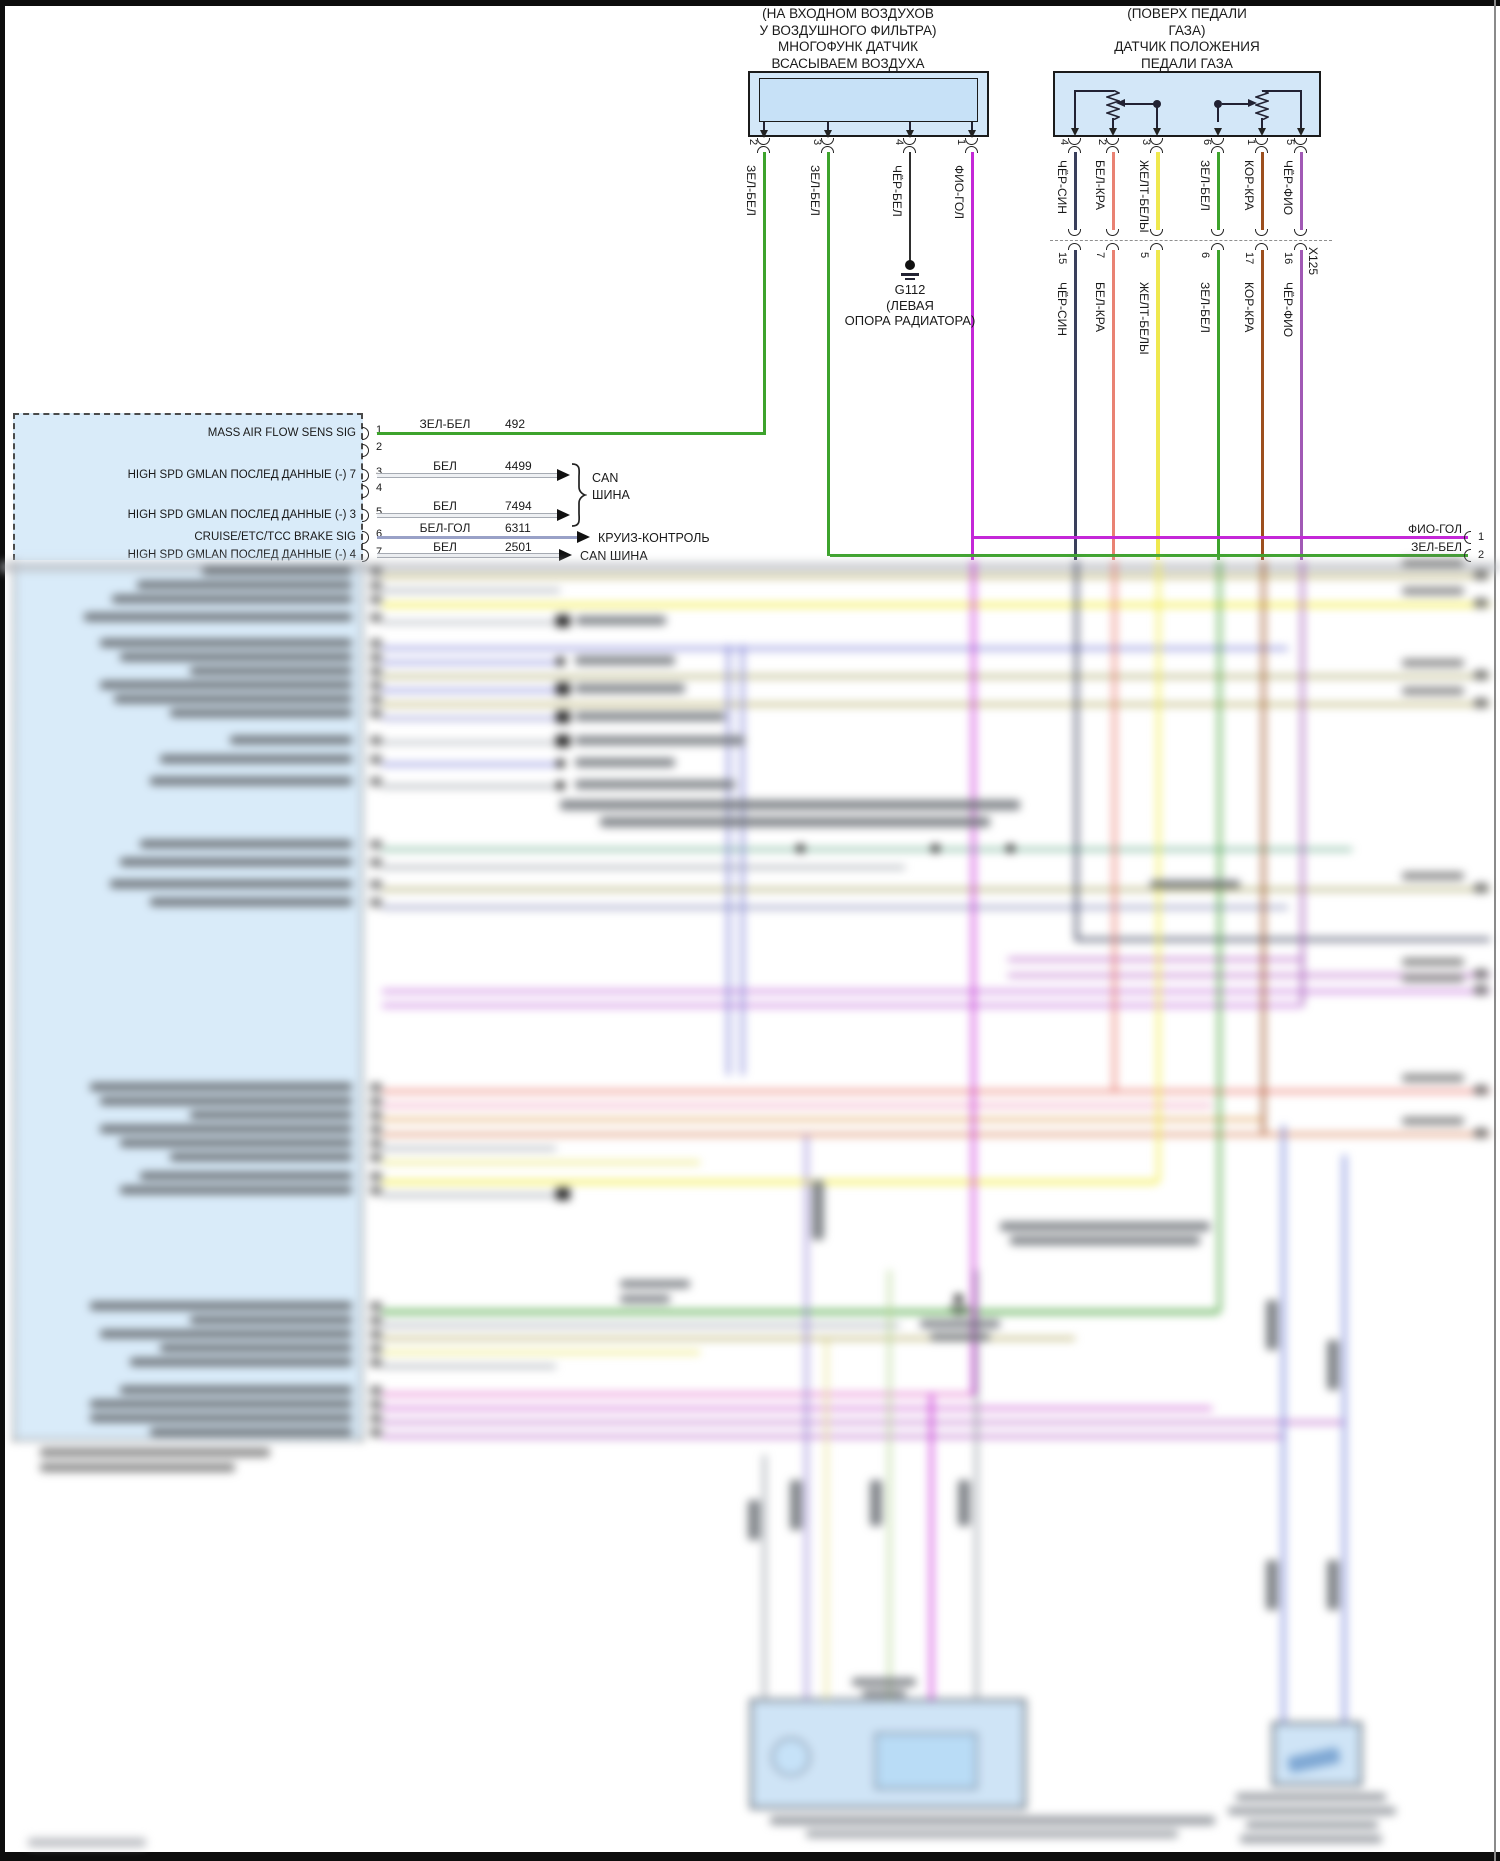 This screenshot has width=1500, height=1861. What do you see at coordinates (791, 1757) in the screenshot?
I see `blurred-symbol` at bounding box center [791, 1757].